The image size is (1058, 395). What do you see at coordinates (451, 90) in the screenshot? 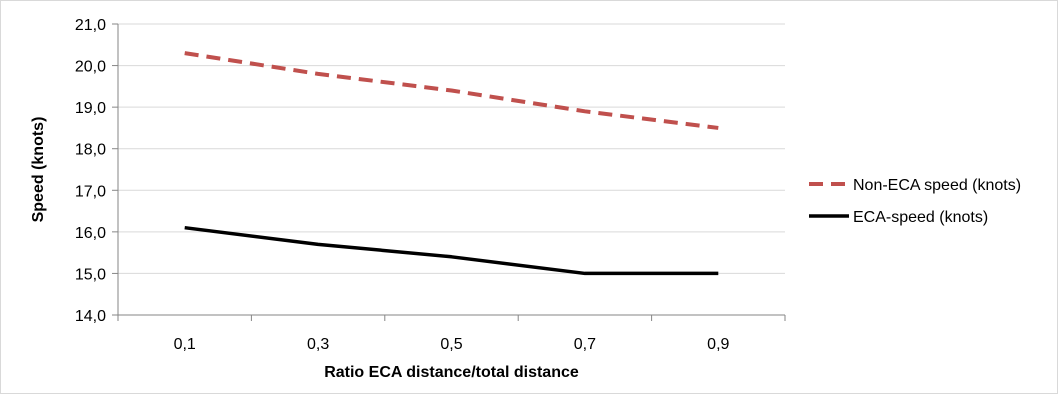
I see `series-line-non-eca-speed` at bounding box center [451, 90].